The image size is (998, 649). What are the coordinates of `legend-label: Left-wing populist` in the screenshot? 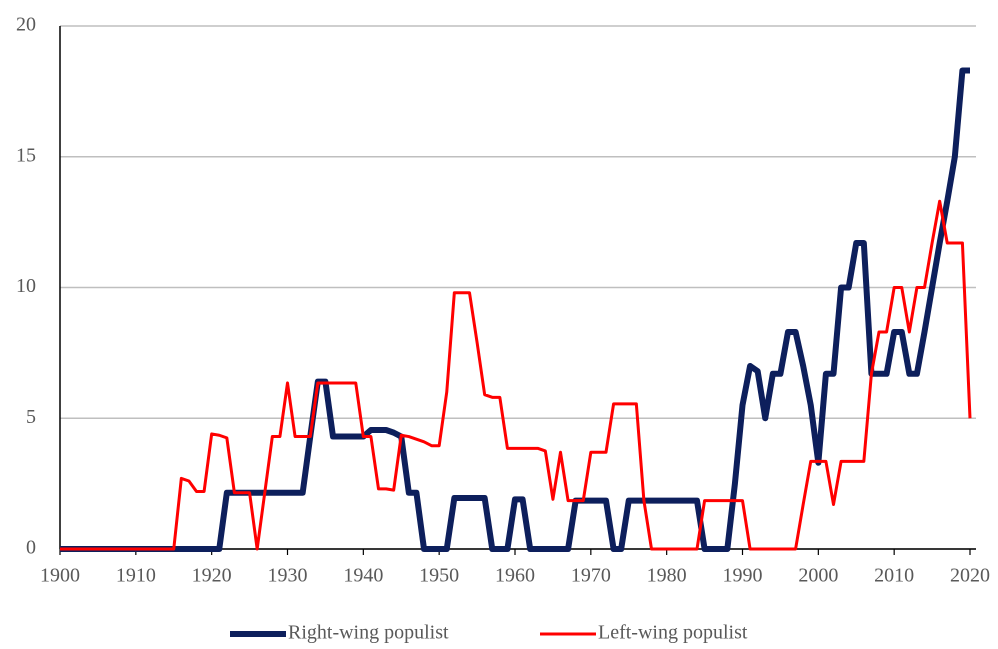 It's located at (673, 633).